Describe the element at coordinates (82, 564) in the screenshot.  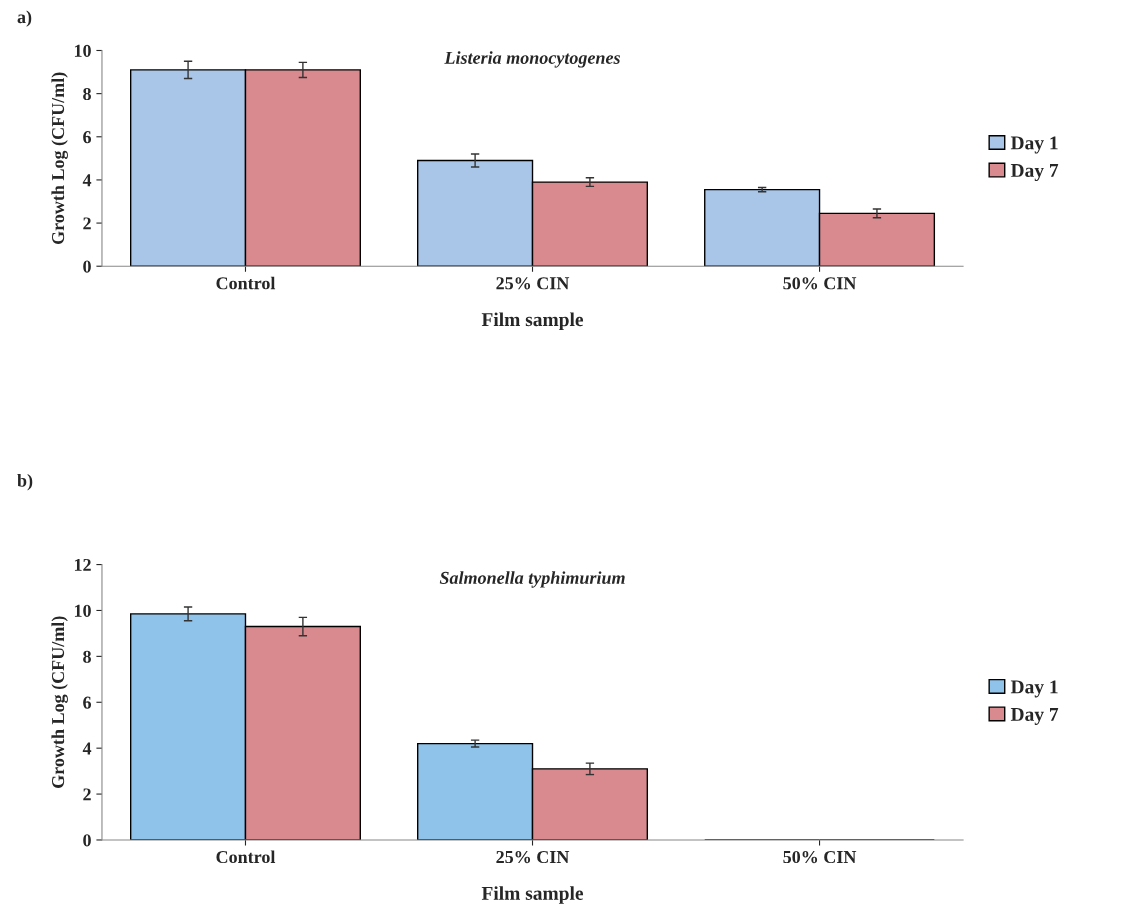
I see `y-tick-label: 12` at that location.